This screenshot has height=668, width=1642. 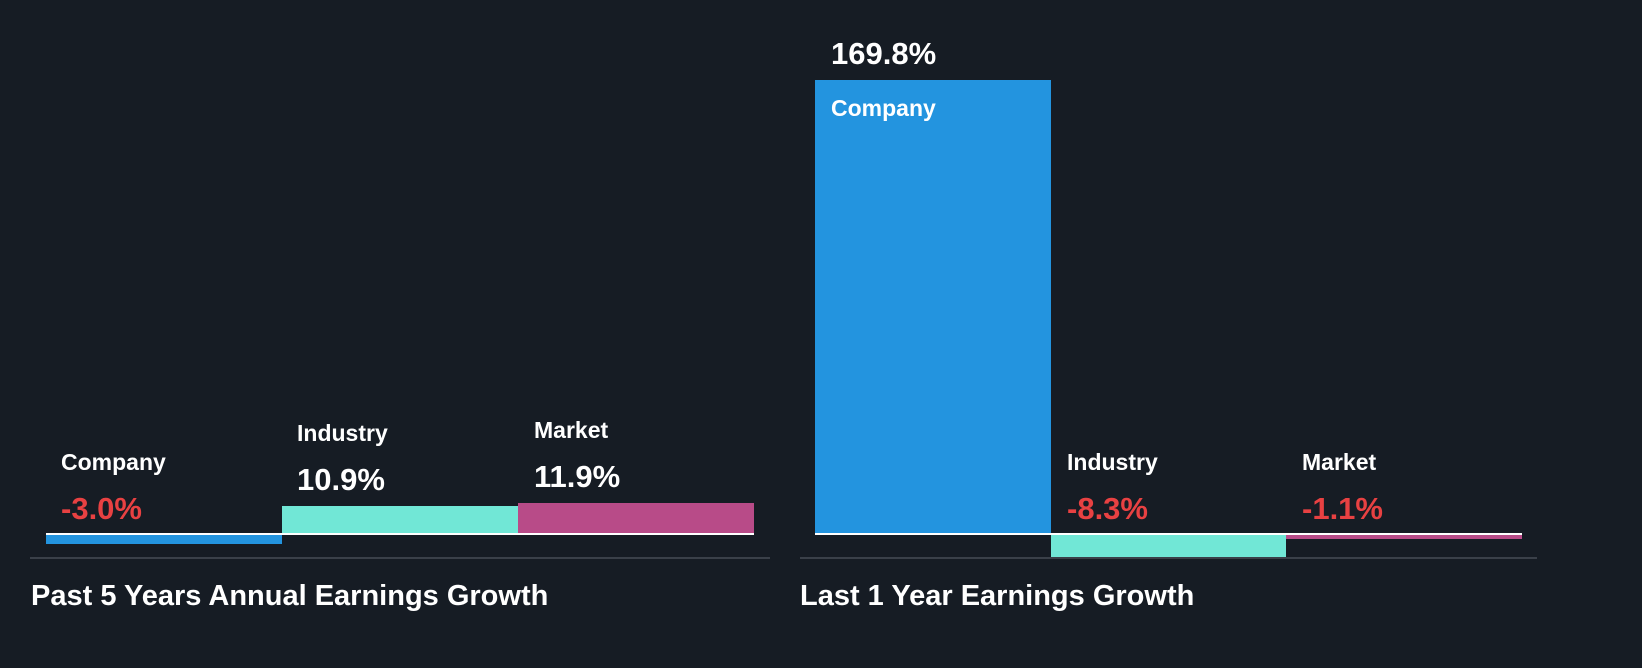 What do you see at coordinates (933, 307) in the screenshot?
I see `right-company-bar` at bounding box center [933, 307].